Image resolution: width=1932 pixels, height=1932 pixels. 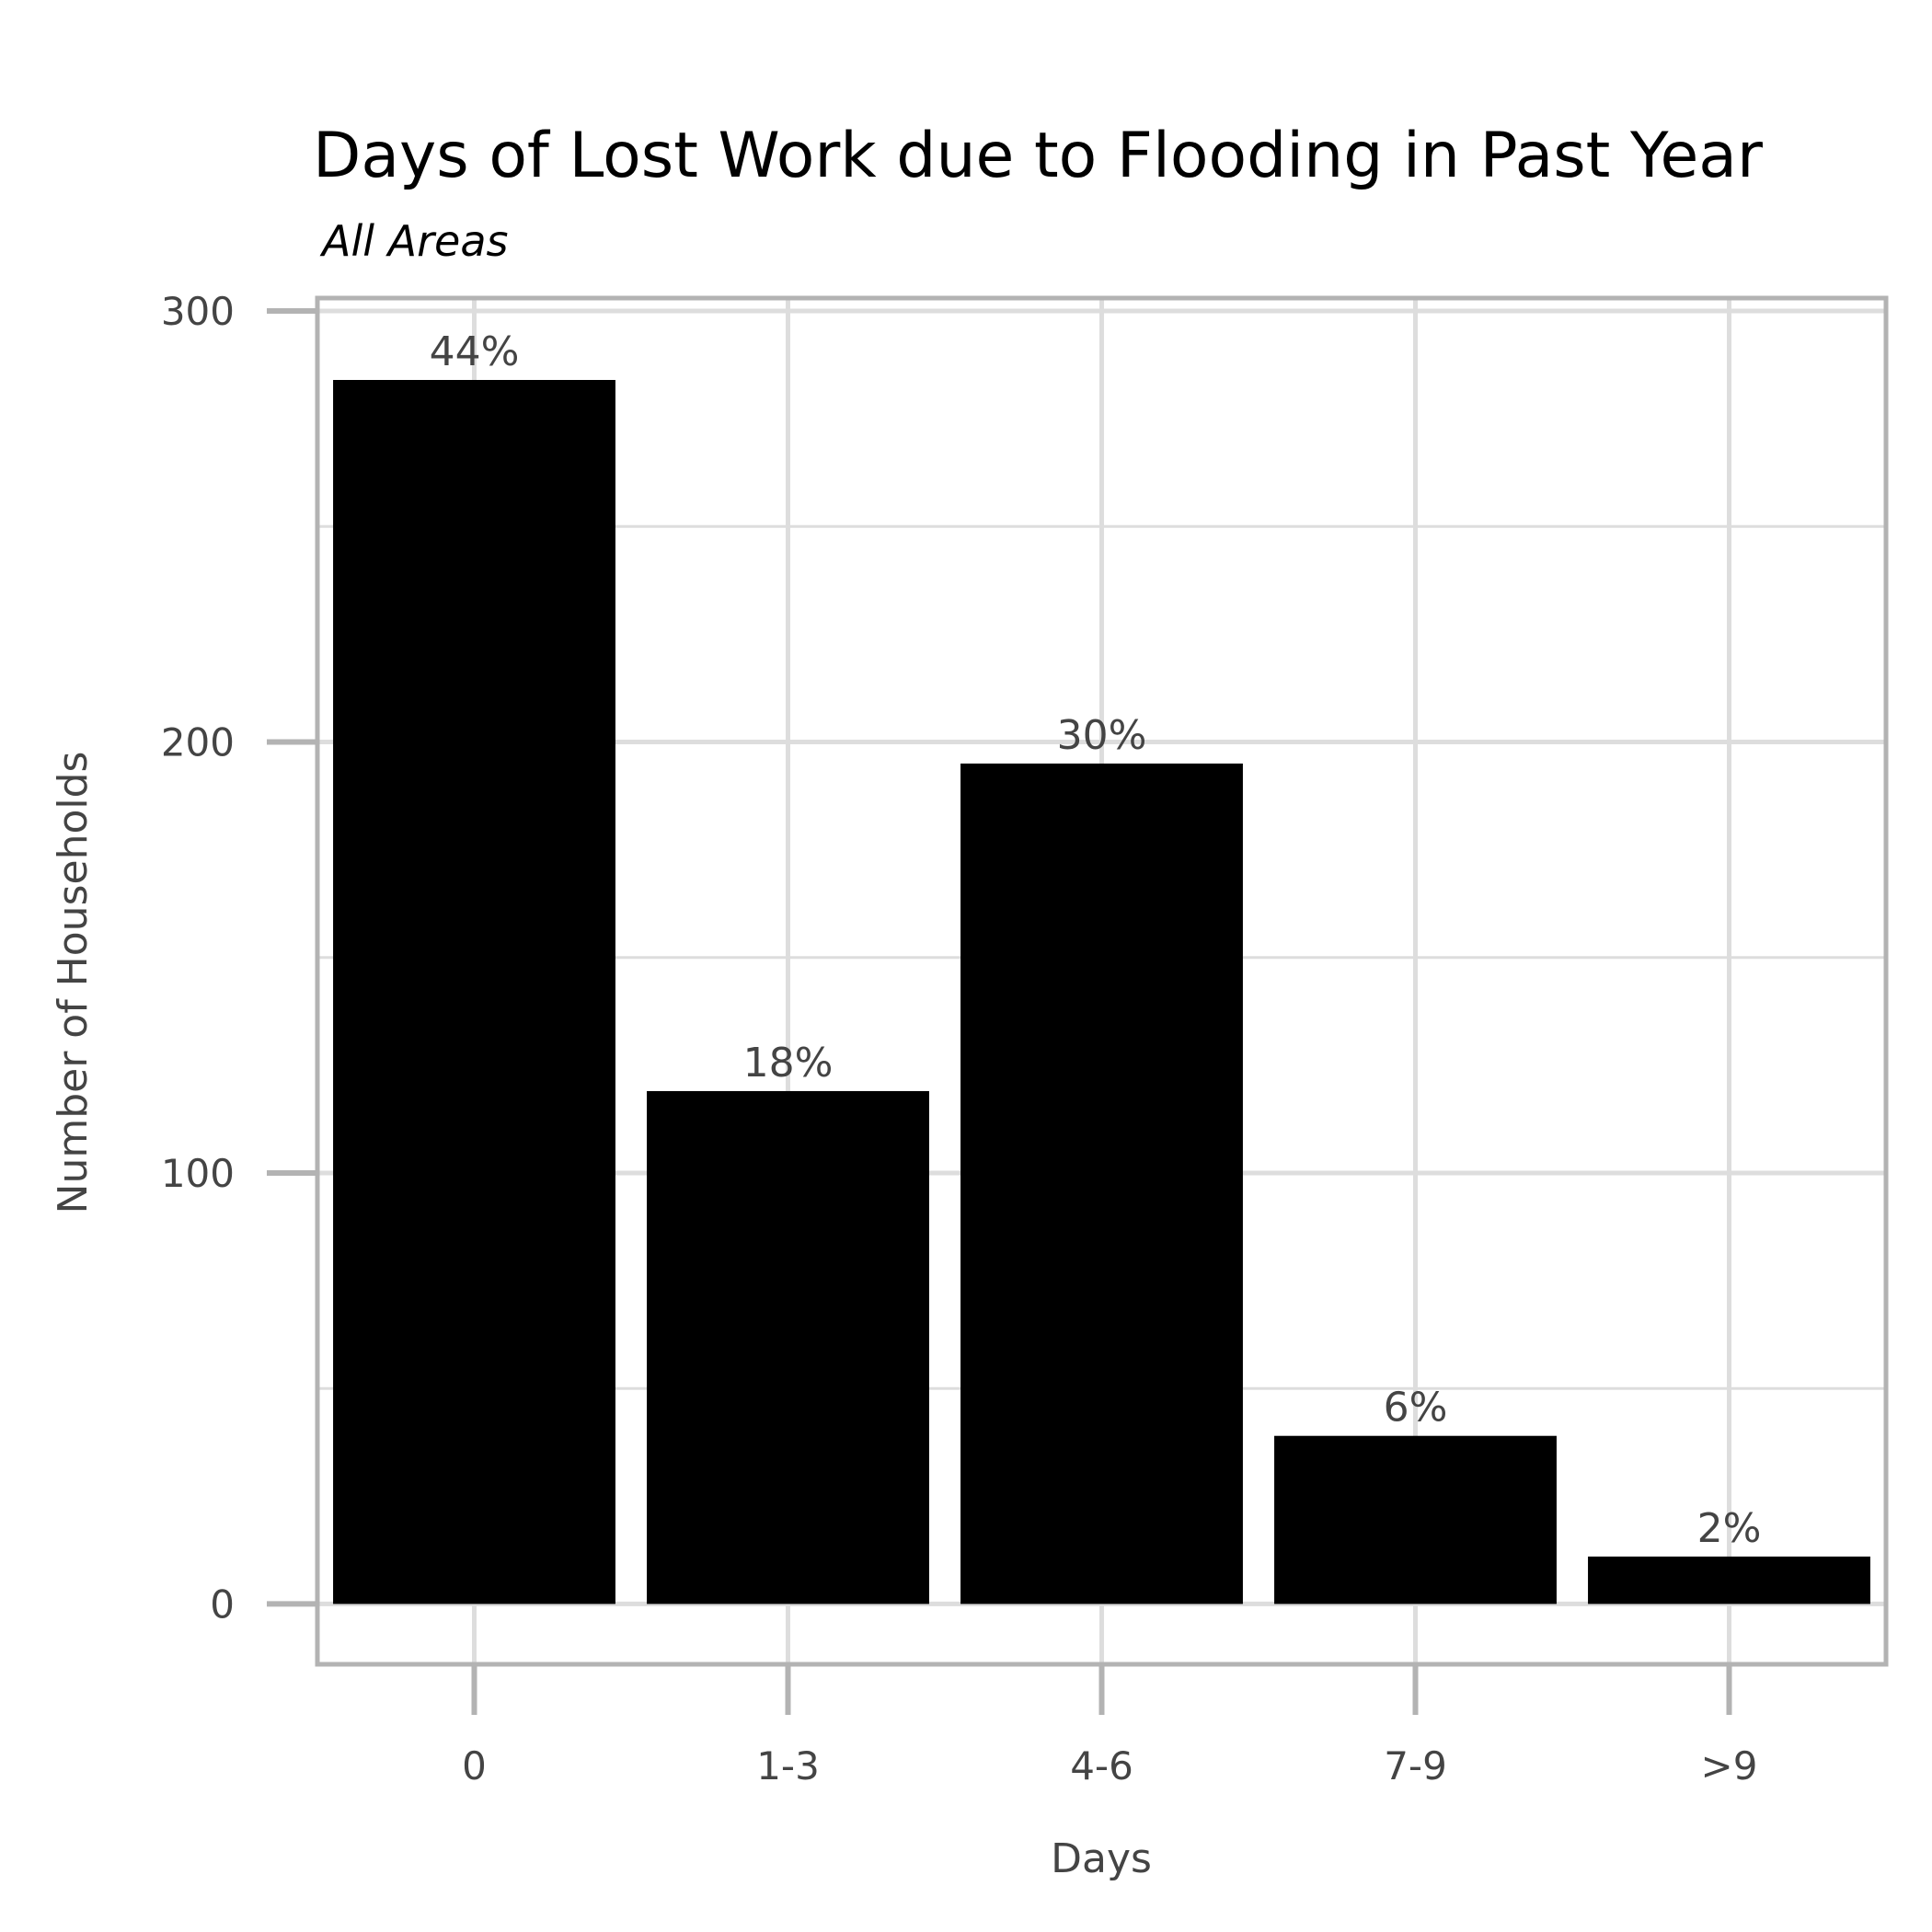 What do you see at coordinates (1416, 1408) in the screenshot?
I see `bar-data-label: 6%` at bounding box center [1416, 1408].